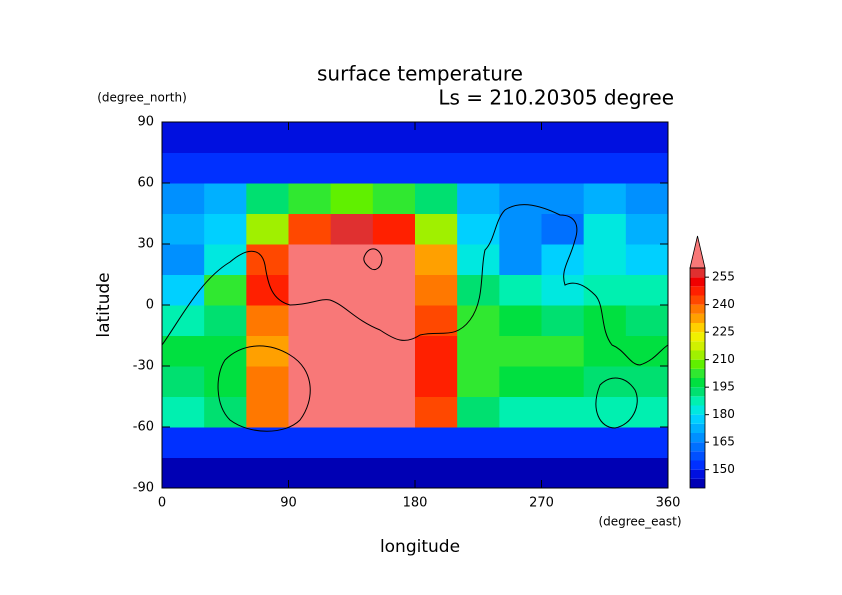 Image resolution: width=842 pixels, height=595 pixels. What do you see at coordinates (420, 547) in the screenshot?
I see `x-axis-label: longitude` at bounding box center [420, 547].